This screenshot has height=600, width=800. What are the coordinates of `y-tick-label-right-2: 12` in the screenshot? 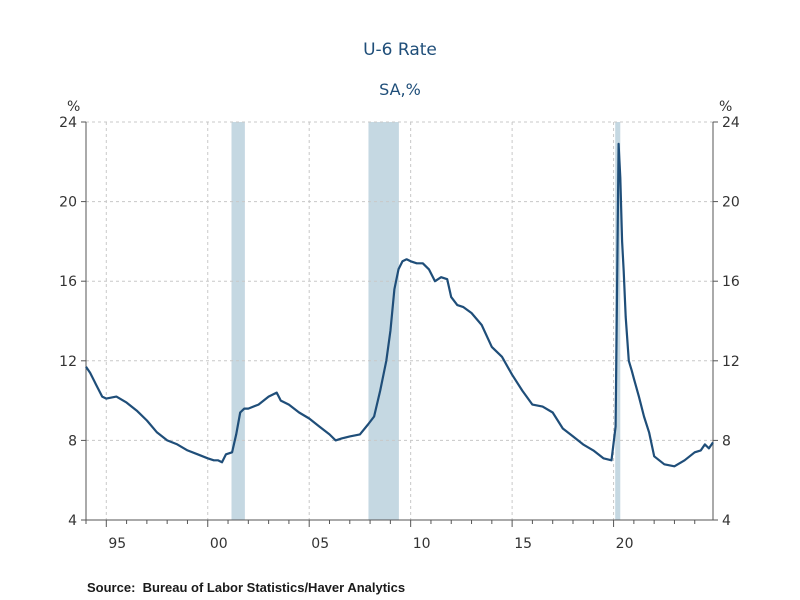 It's located at (731, 362).